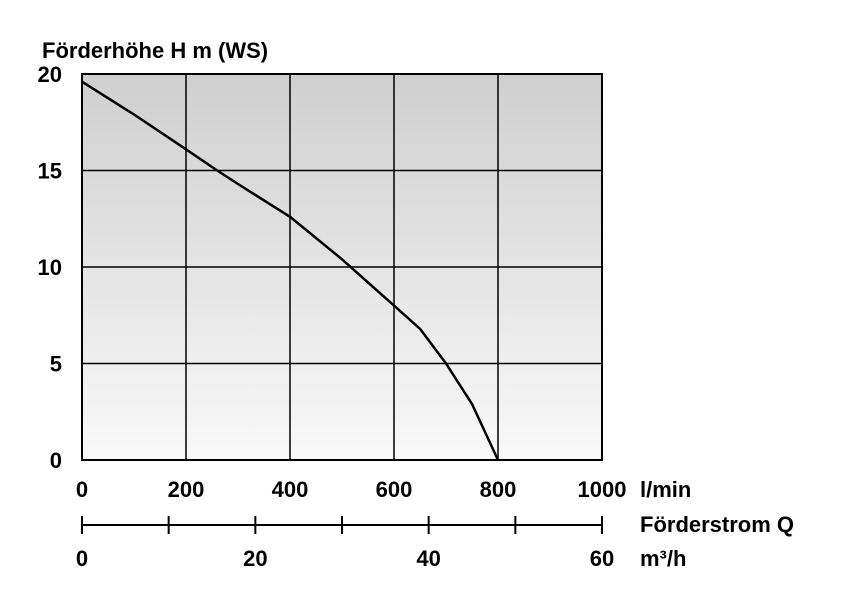  What do you see at coordinates (56, 460) in the screenshot?
I see `y-tick-label-0: 0` at bounding box center [56, 460].